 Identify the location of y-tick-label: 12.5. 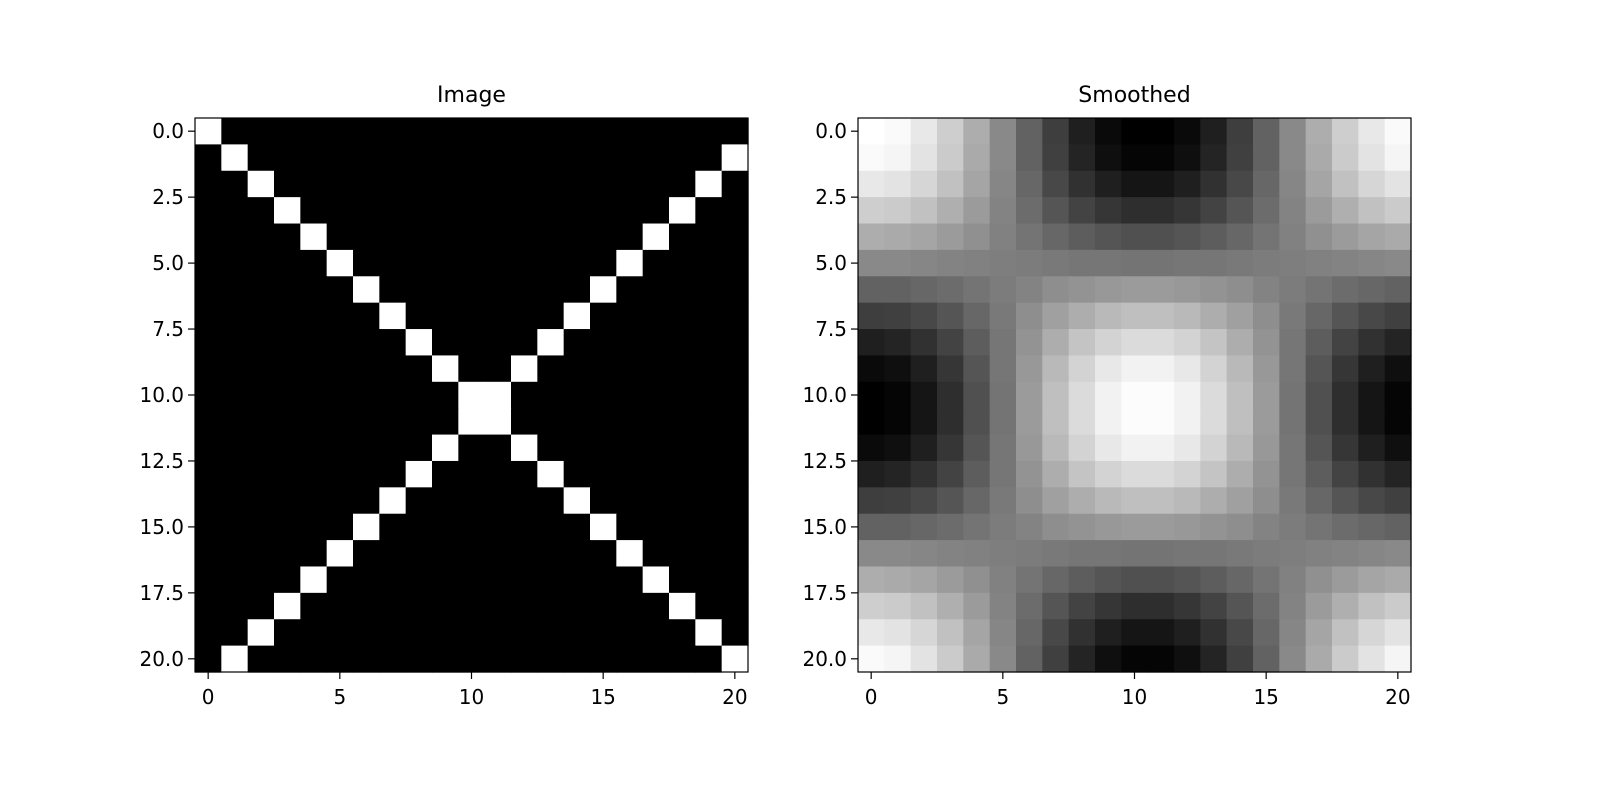
(824, 461).